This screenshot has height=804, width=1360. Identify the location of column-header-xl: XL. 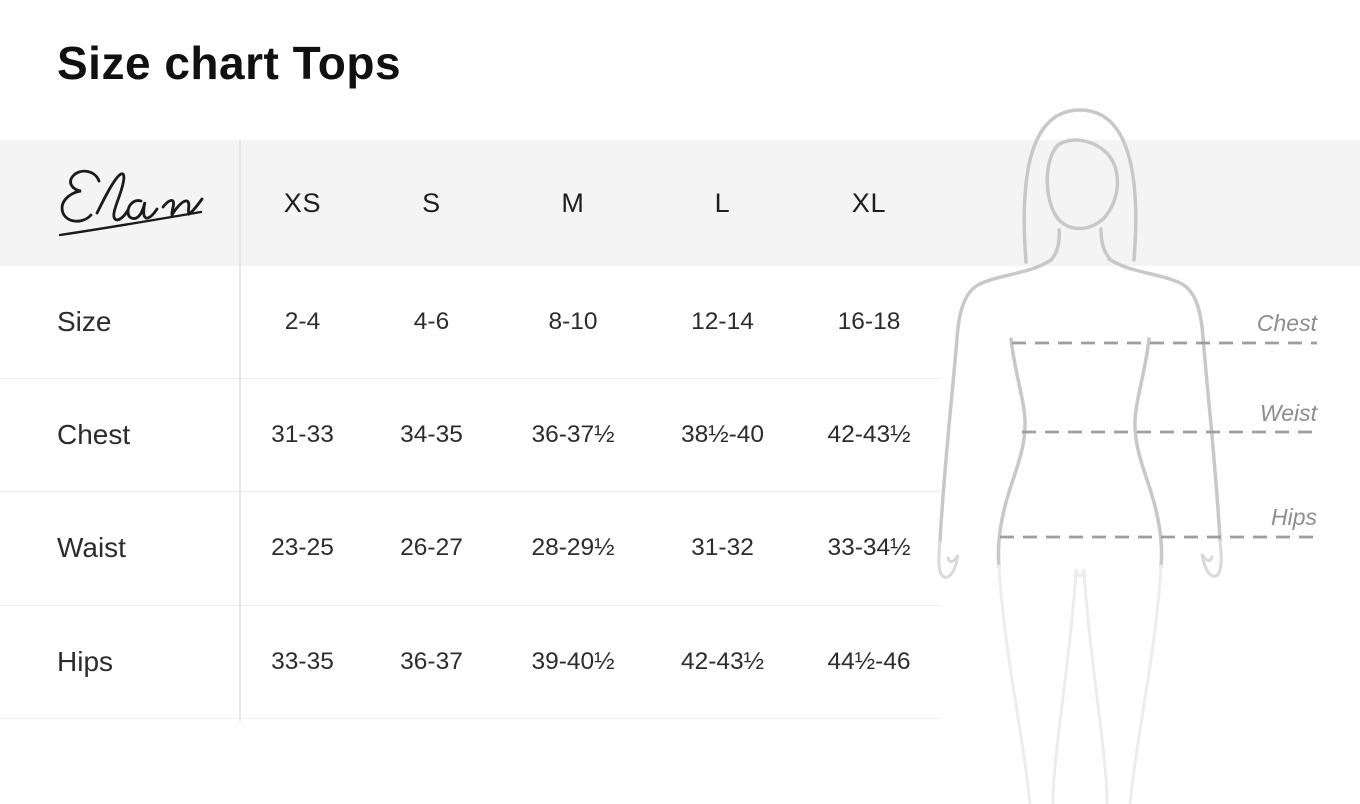
(869, 202).